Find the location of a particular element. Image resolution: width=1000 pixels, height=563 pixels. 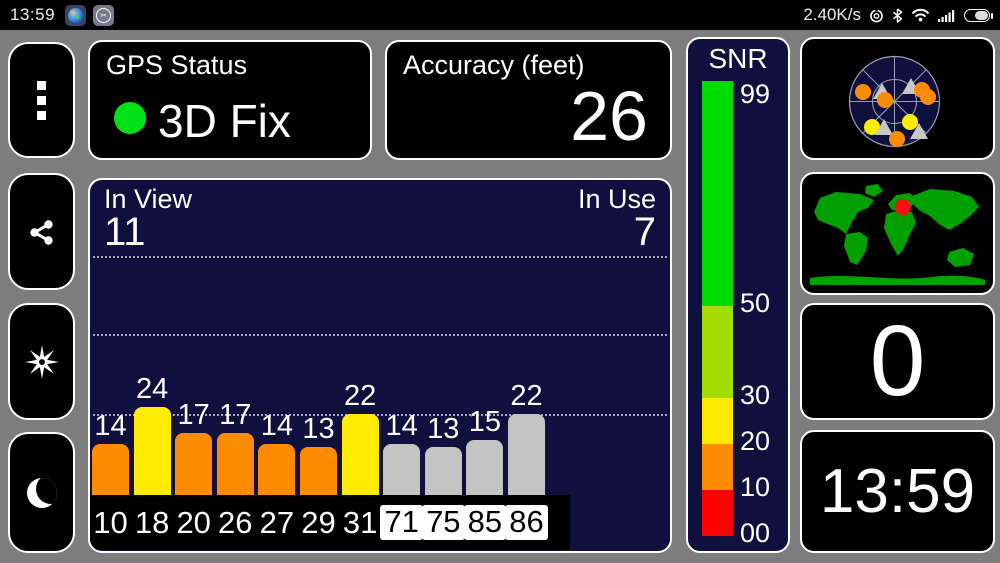

gps-status-label: GPS Status is located at coordinates (177, 65).